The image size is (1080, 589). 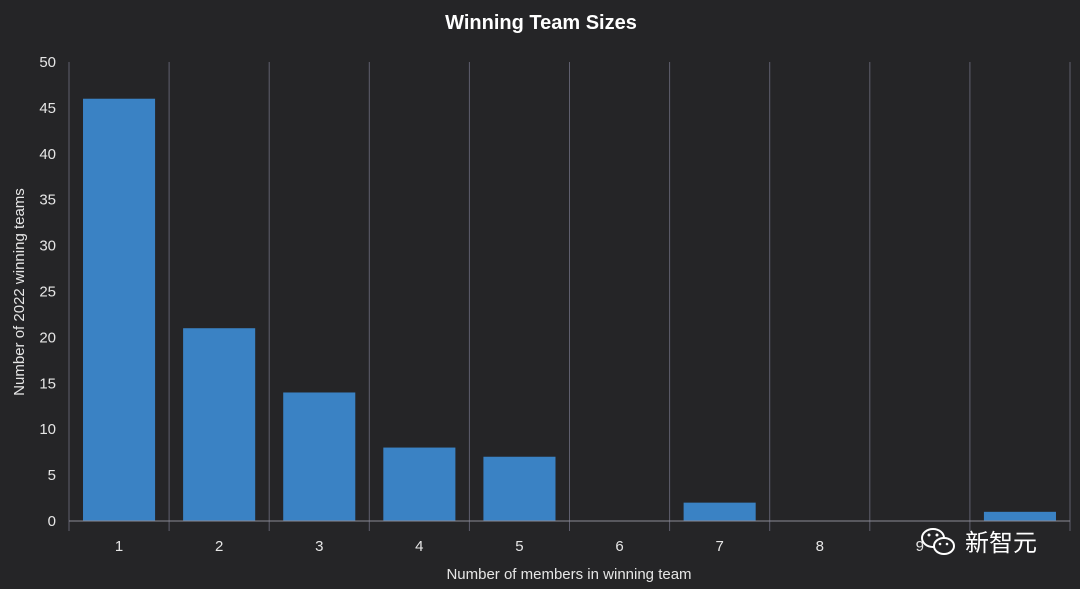 I want to click on x-tick-label: 8, so click(x=820, y=546).